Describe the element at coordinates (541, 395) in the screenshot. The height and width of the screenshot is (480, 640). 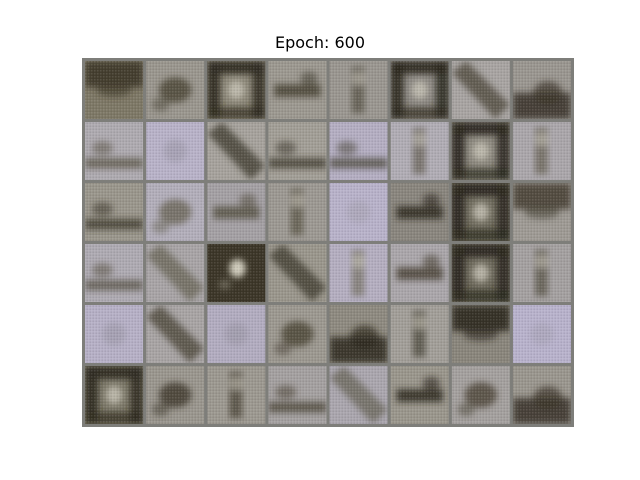
I see `sample-r6-c8` at that location.